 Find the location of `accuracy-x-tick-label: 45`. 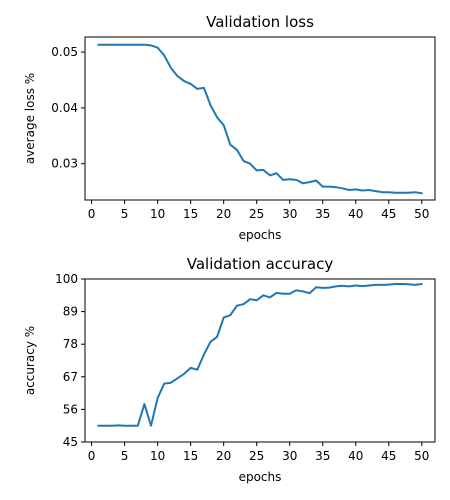

accuracy-x-tick-label: 45 is located at coordinates (388, 456).